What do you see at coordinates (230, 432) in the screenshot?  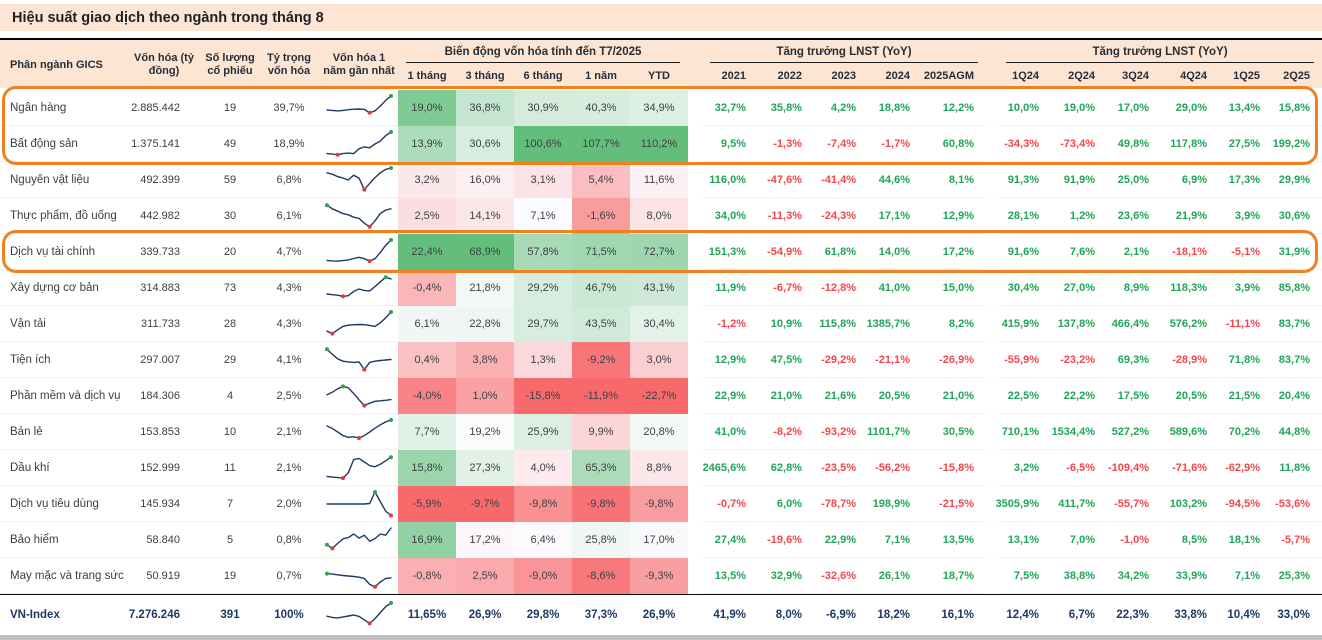 I see `stock-count-value: 10` at bounding box center [230, 432].